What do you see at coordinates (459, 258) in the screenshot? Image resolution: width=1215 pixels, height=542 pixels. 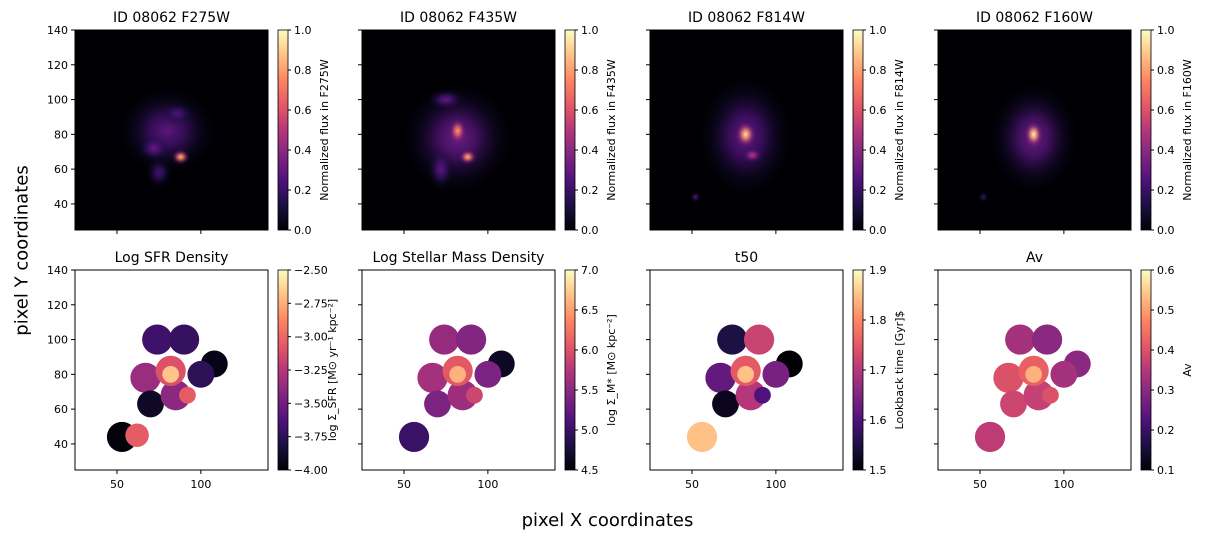 I see `panel-title: Log Stellar Mass Density` at bounding box center [459, 258].